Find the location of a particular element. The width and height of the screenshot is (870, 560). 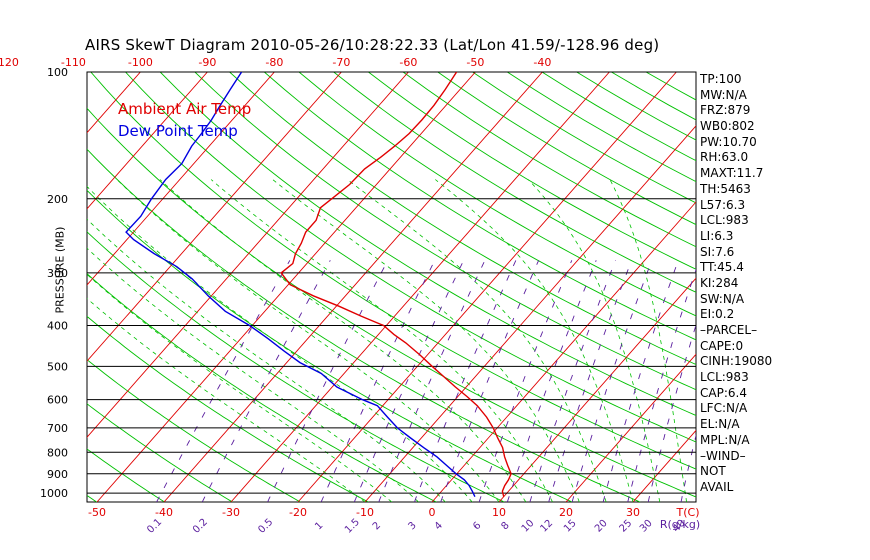

mixing-ratio-tick-label: 25 is located at coordinates (626, 526).